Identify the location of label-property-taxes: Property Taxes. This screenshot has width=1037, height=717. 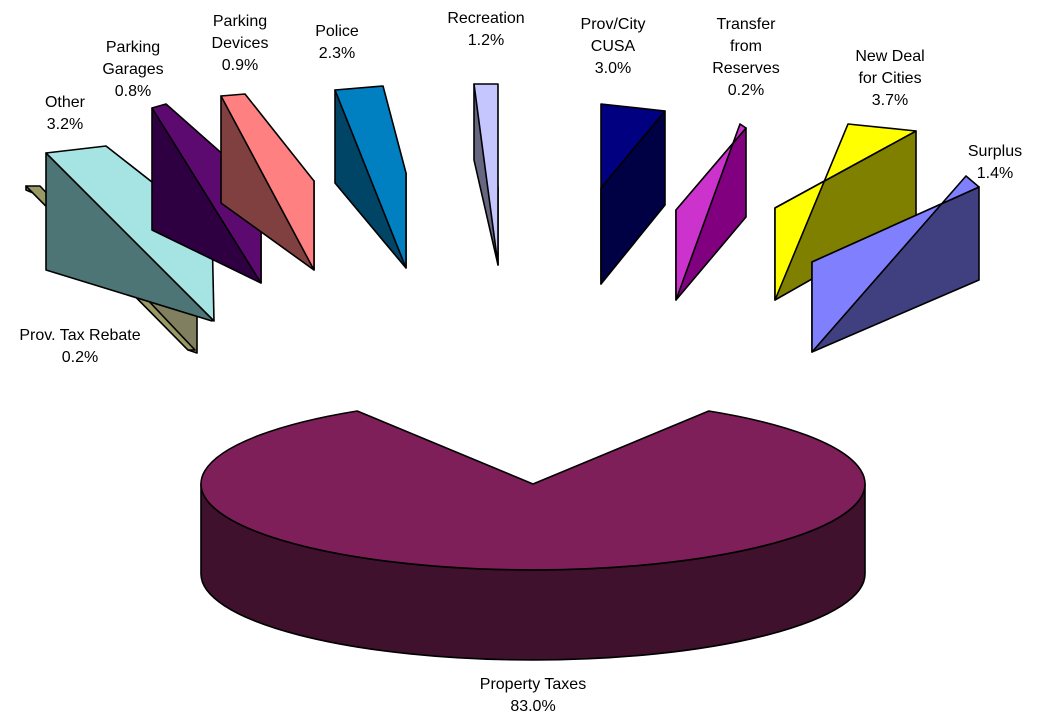
(533, 684).